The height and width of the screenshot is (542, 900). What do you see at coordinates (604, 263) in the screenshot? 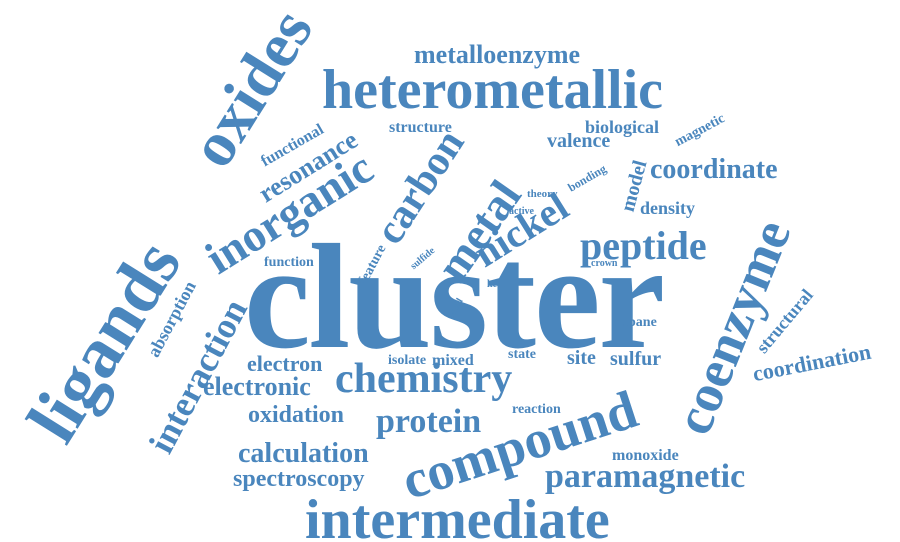
I see `word-crown: crown` at bounding box center [604, 263].